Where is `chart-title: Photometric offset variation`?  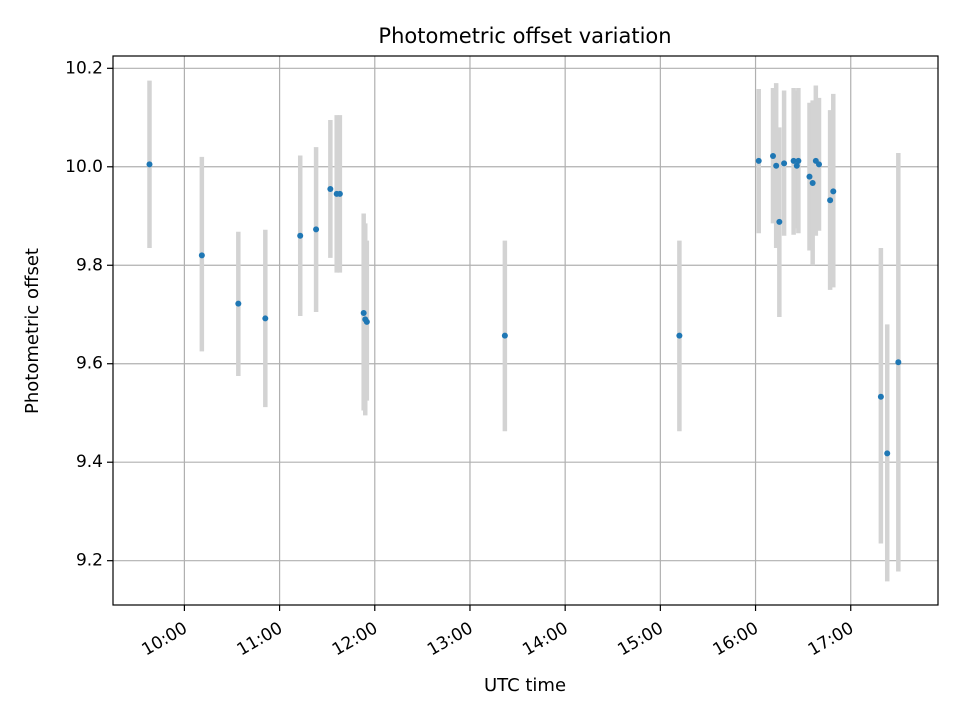
chart-title: Photometric offset variation is located at coordinates (524, 36).